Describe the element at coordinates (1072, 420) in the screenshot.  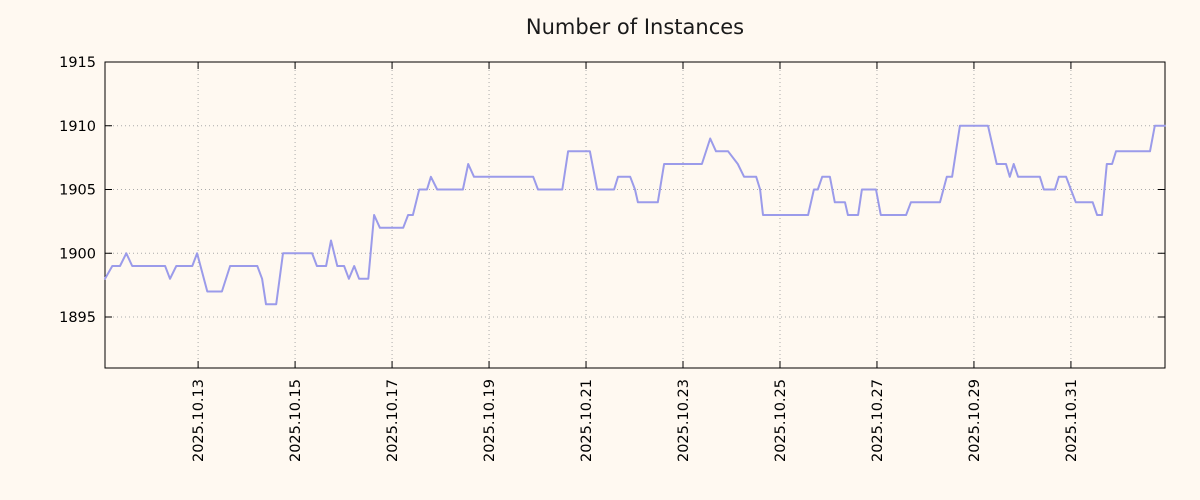
I see `x-tick-label: 2025.10.31` at that location.